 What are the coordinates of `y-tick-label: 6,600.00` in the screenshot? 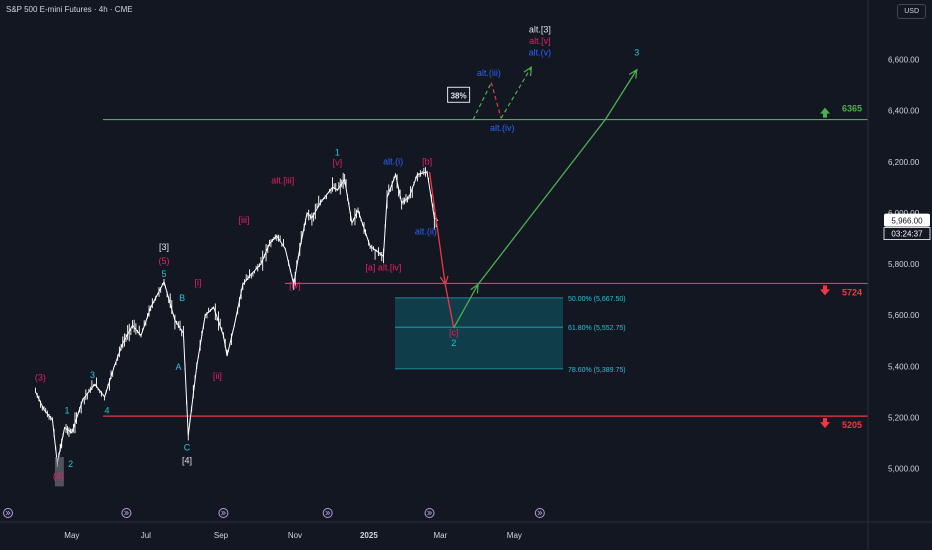 It's located at (904, 60).